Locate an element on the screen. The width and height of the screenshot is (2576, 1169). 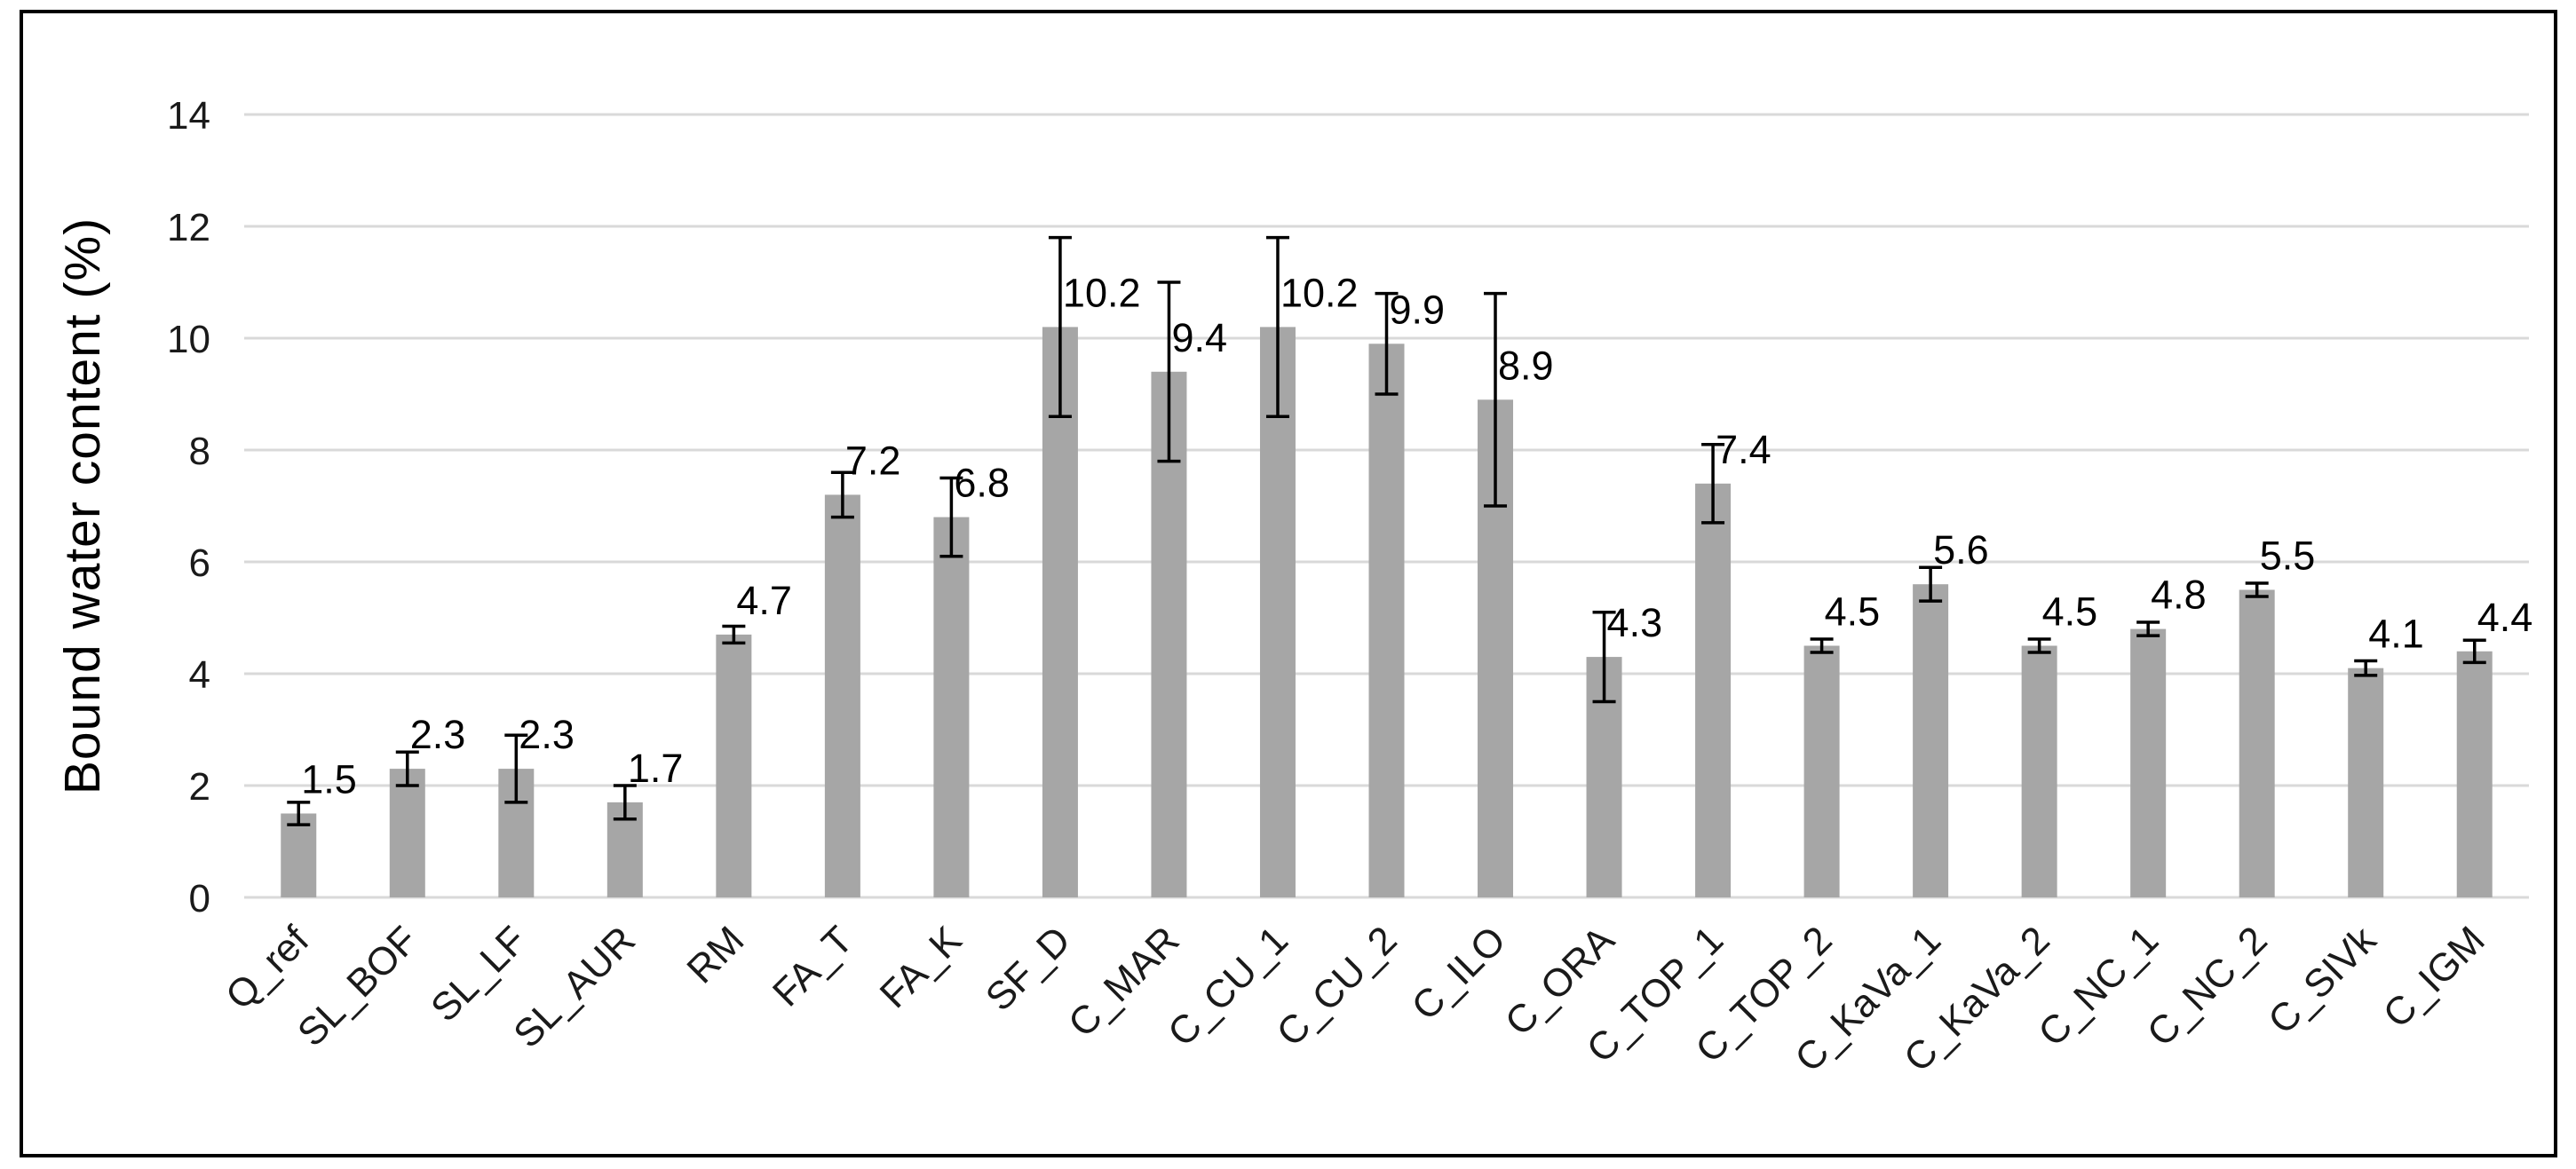
bar-RM is located at coordinates (734, 765).